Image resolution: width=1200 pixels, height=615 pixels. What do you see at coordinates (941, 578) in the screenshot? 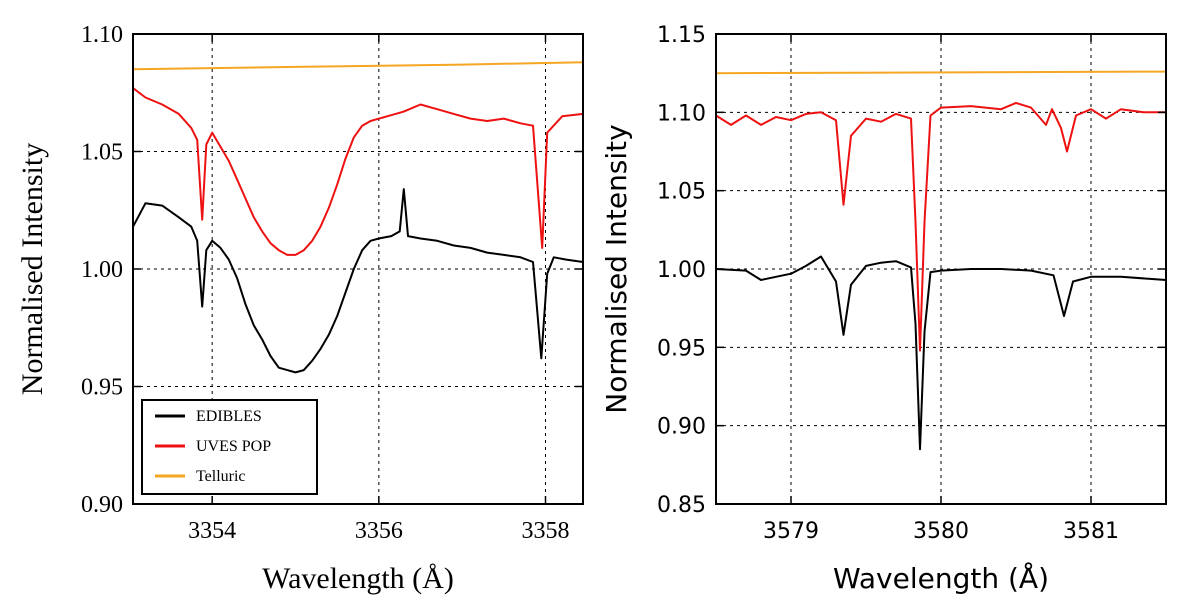
I see `right-x-axis-label: Wavelength (Å)` at bounding box center [941, 578].